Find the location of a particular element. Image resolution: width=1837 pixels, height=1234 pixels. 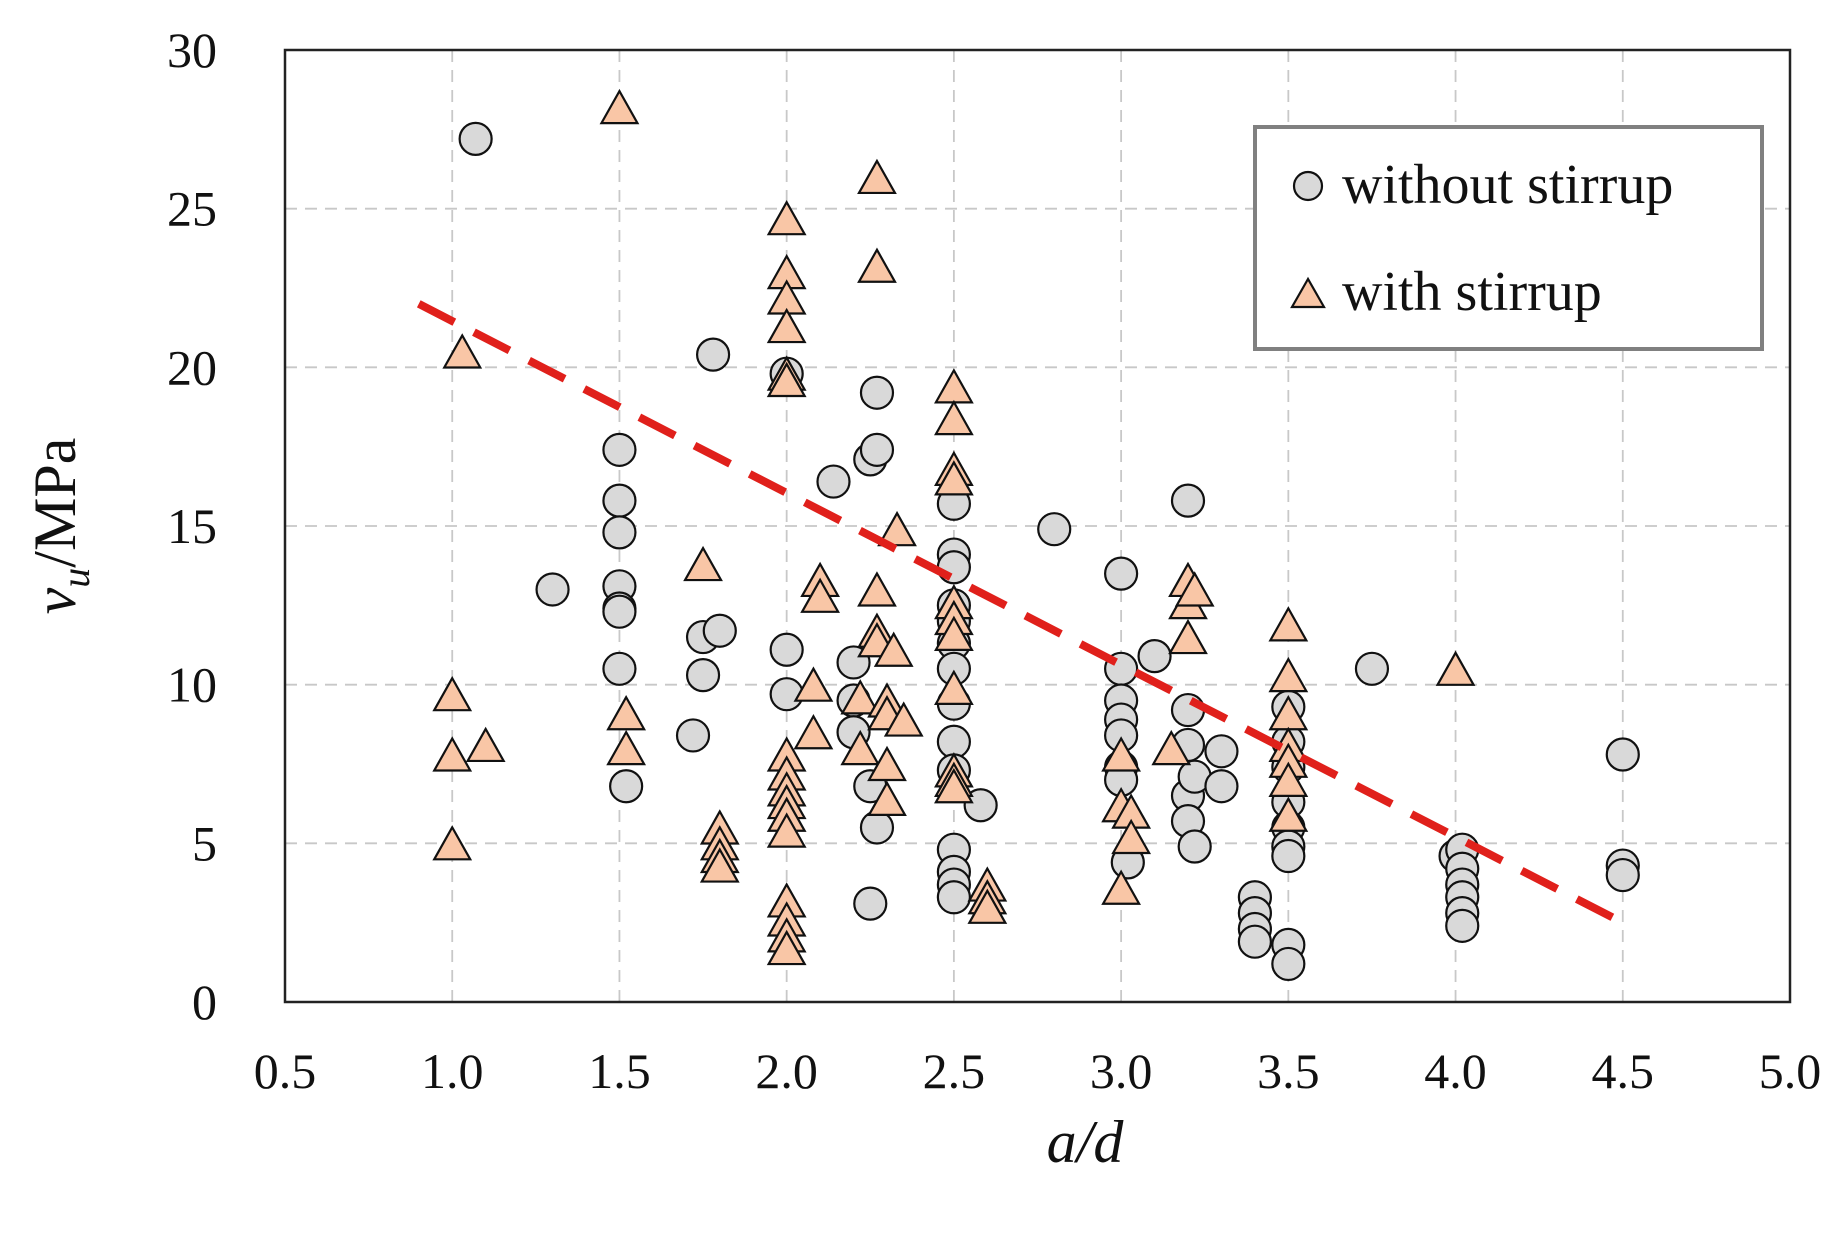

y-axis-title: vu/MPa is located at coordinates (60, 526).